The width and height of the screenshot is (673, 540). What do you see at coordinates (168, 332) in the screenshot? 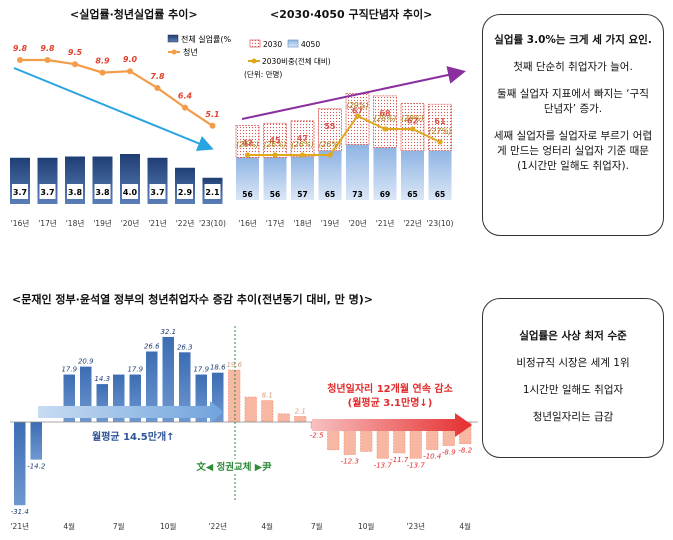
I see `bar-value-label: 32.1` at bounding box center [168, 332].